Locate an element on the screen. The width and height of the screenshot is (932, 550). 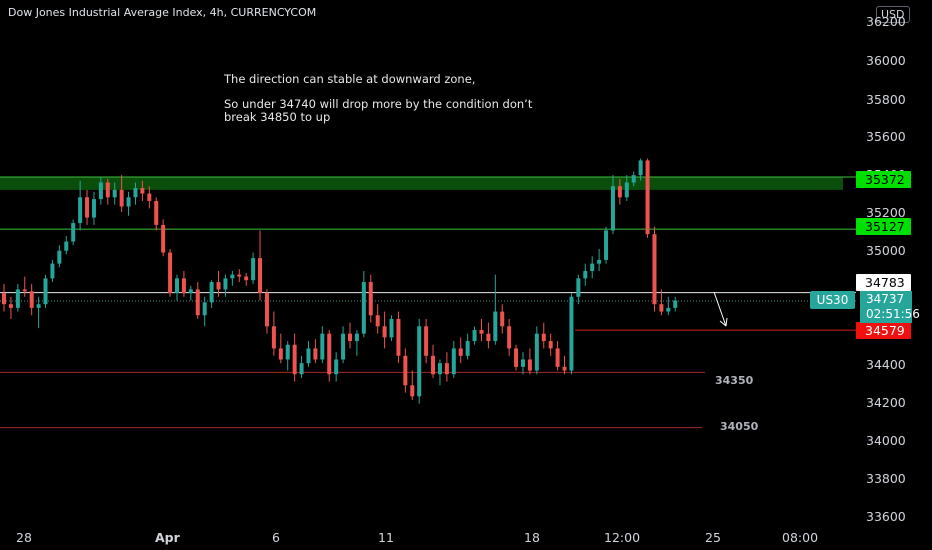
y-tick: 35800 is located at coordinates (886, 99).